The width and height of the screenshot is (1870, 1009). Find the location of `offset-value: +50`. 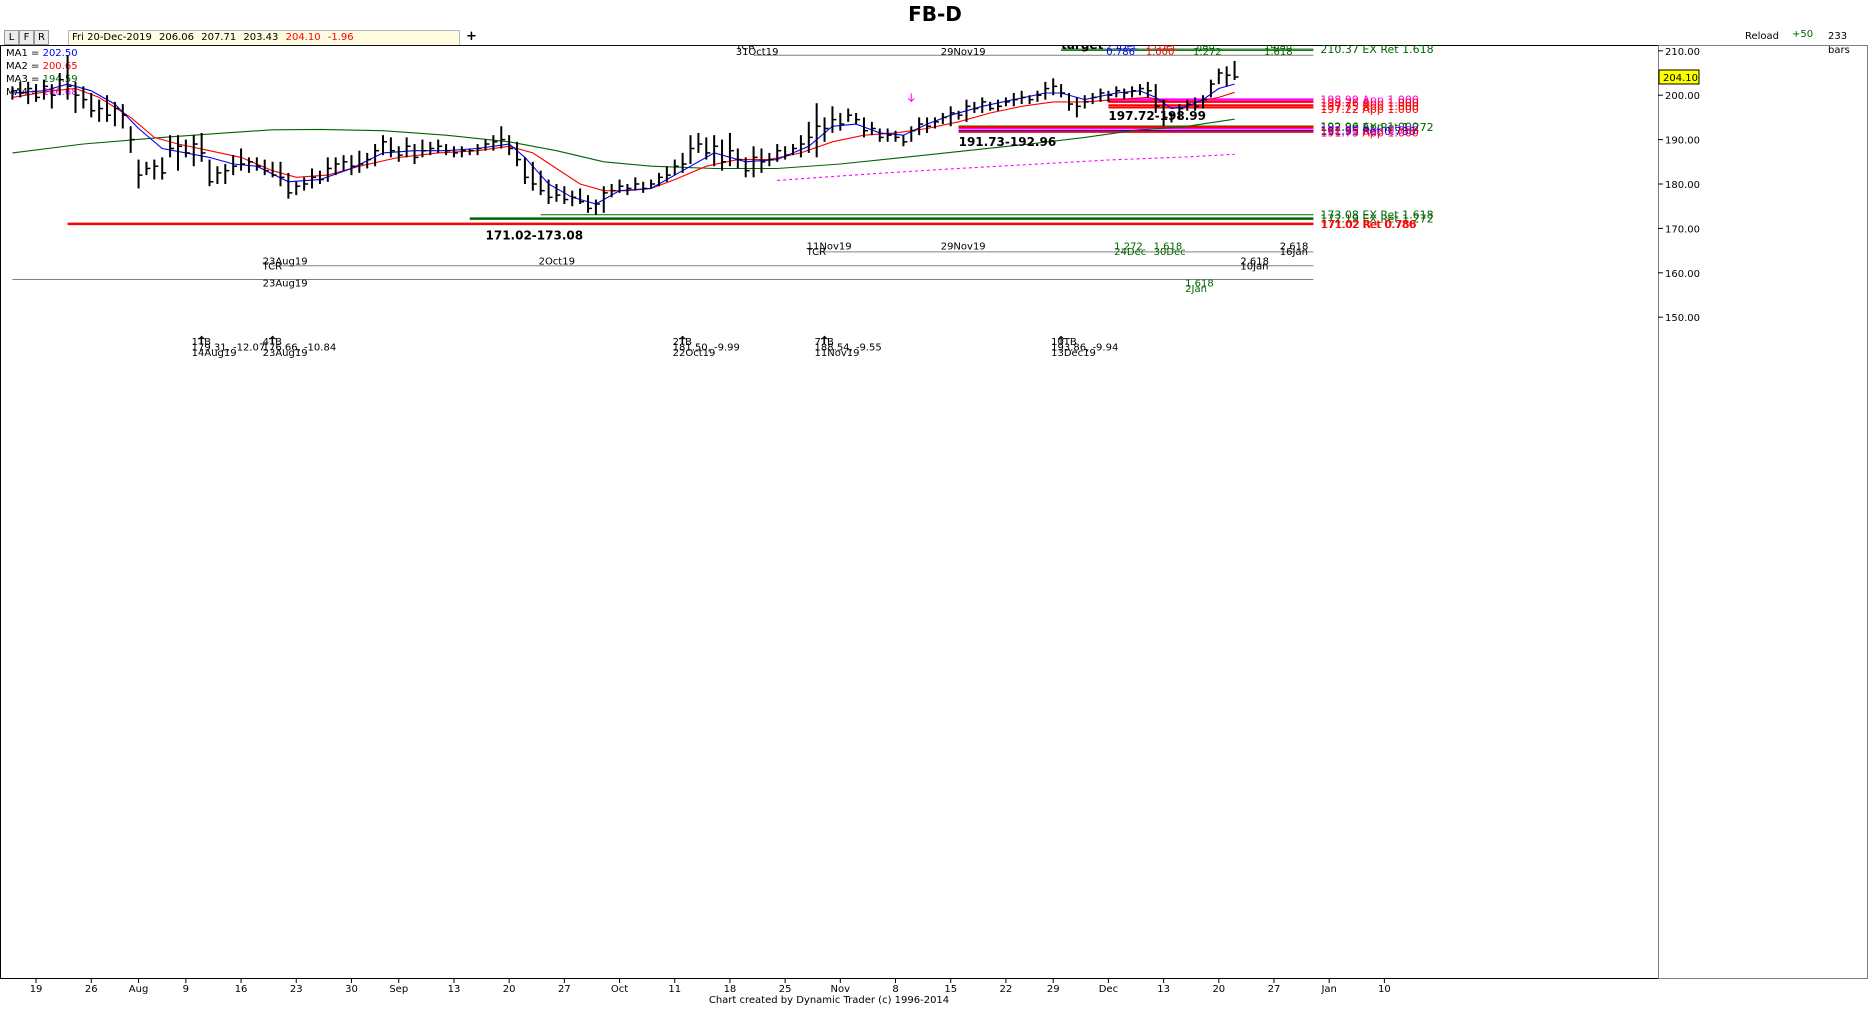

offset-value: +50 is located at coordinates (1803, 34).